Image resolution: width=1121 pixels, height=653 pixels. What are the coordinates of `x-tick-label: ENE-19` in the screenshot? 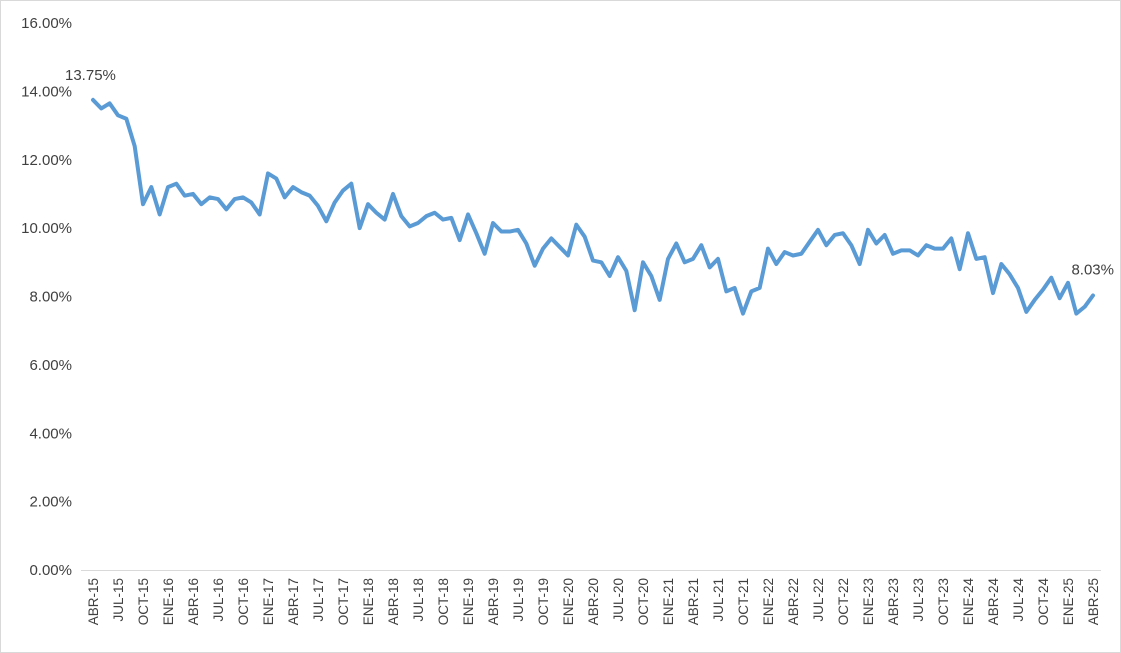 It's located at (468, 601).